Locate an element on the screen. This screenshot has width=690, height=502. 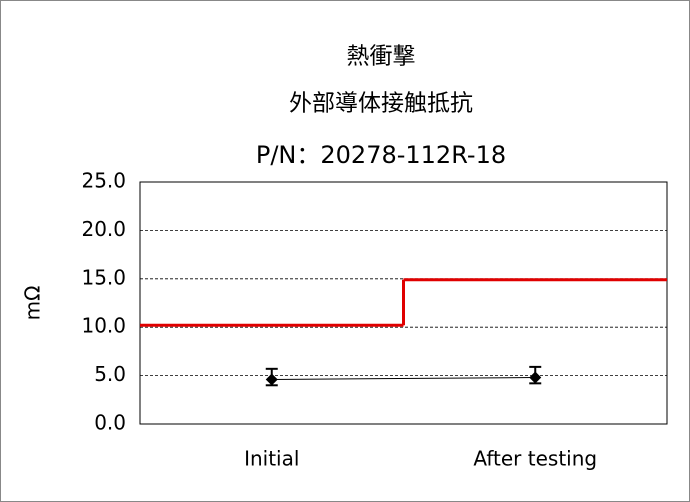
chart-subtitle: 外部導体接触抵抗 is located at coordinates (381, 104).